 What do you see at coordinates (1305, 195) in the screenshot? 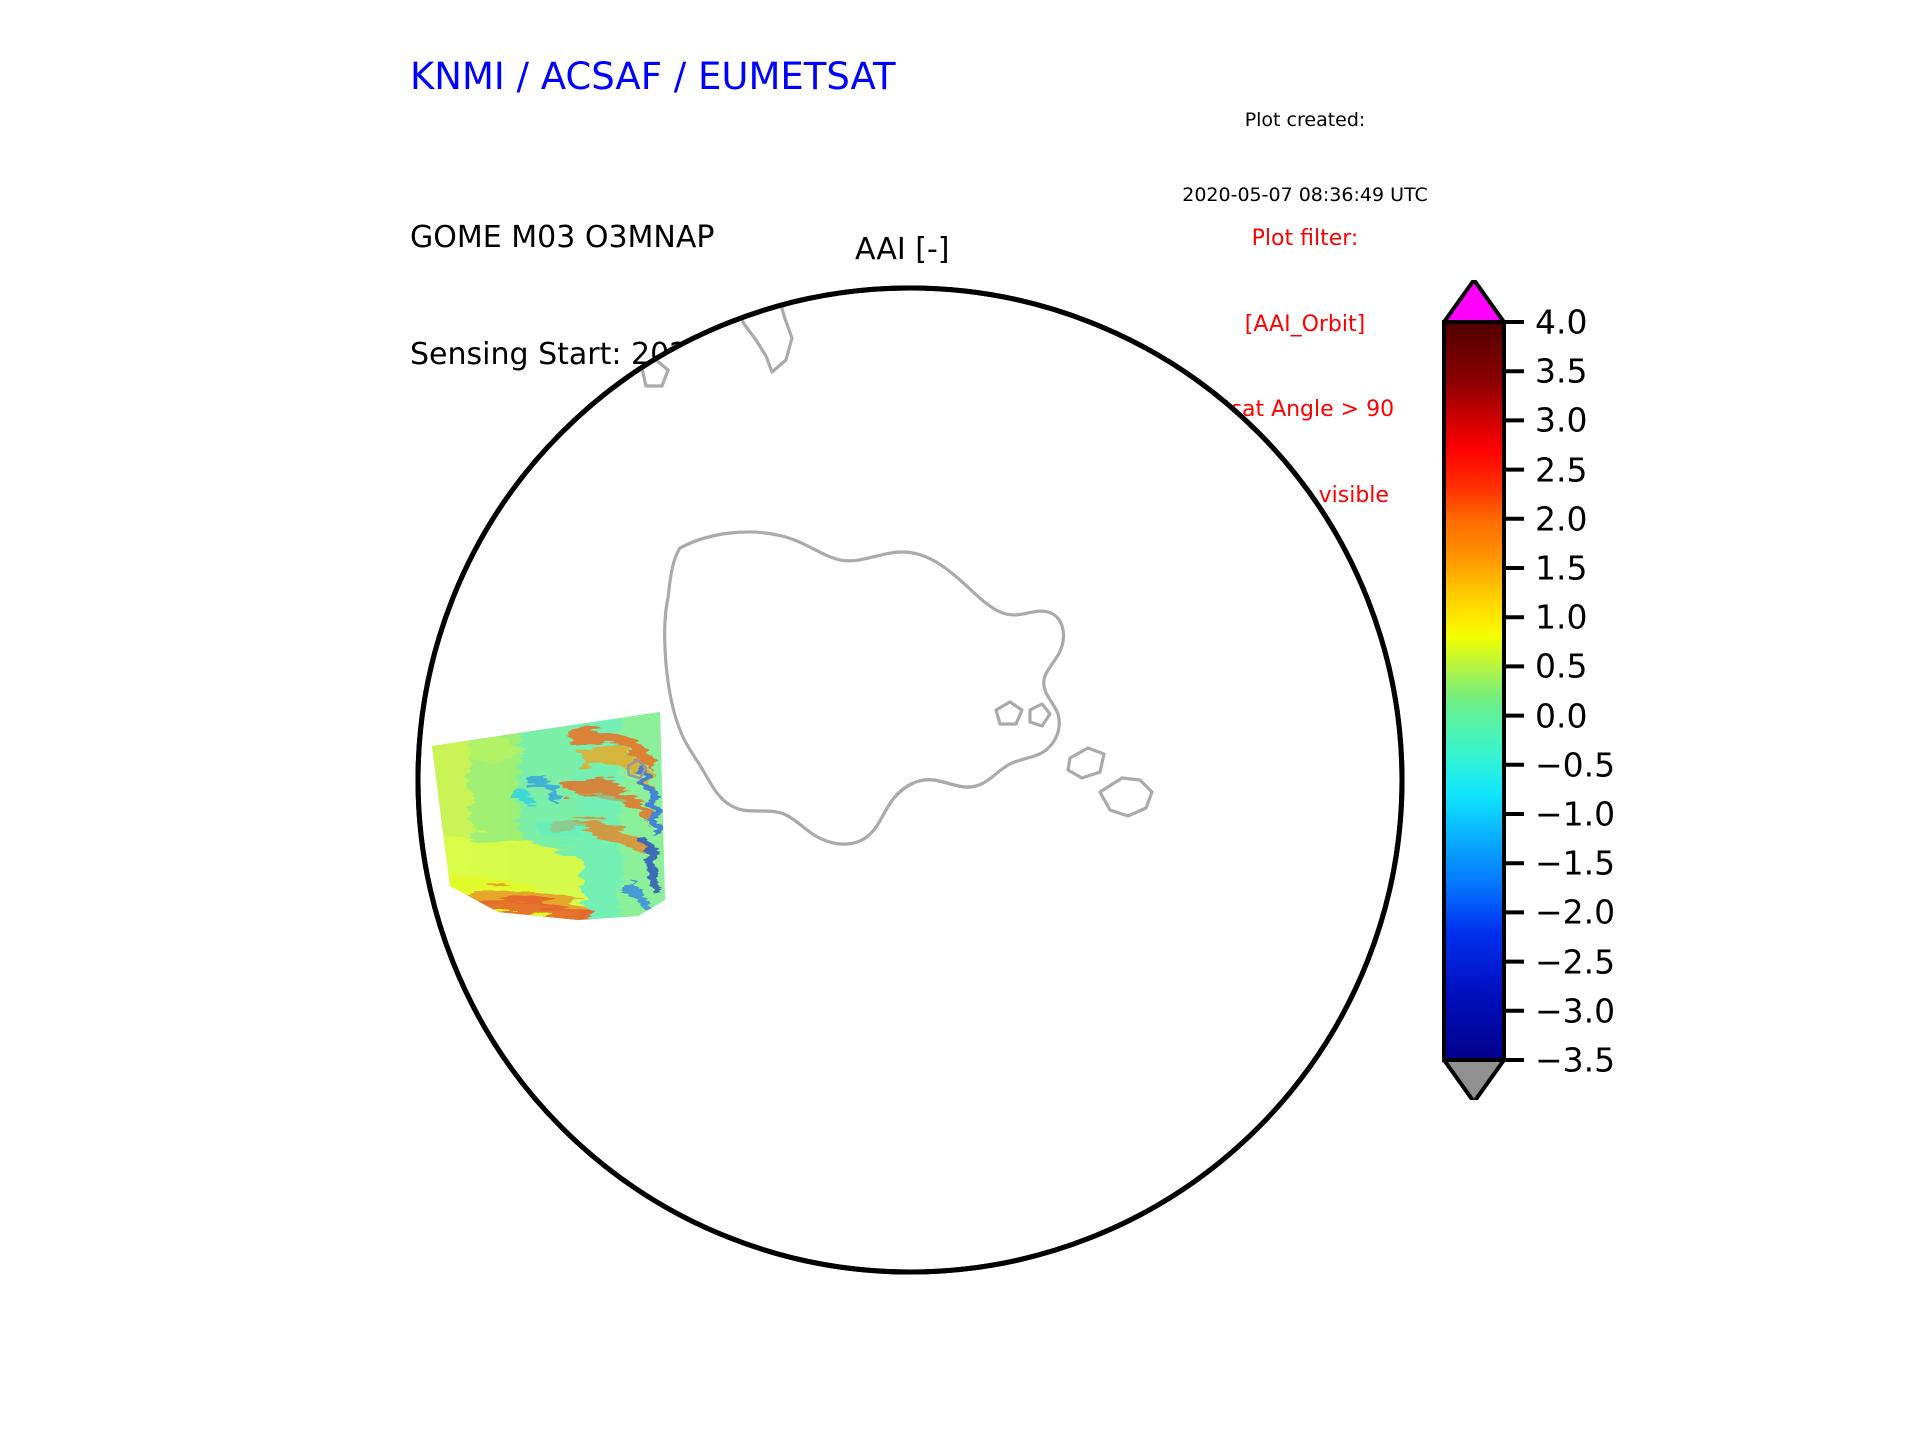
I see `plot-created-timestamp: 2020-05-07 08:36:49 UTC` at bounding box center [1305, 195].